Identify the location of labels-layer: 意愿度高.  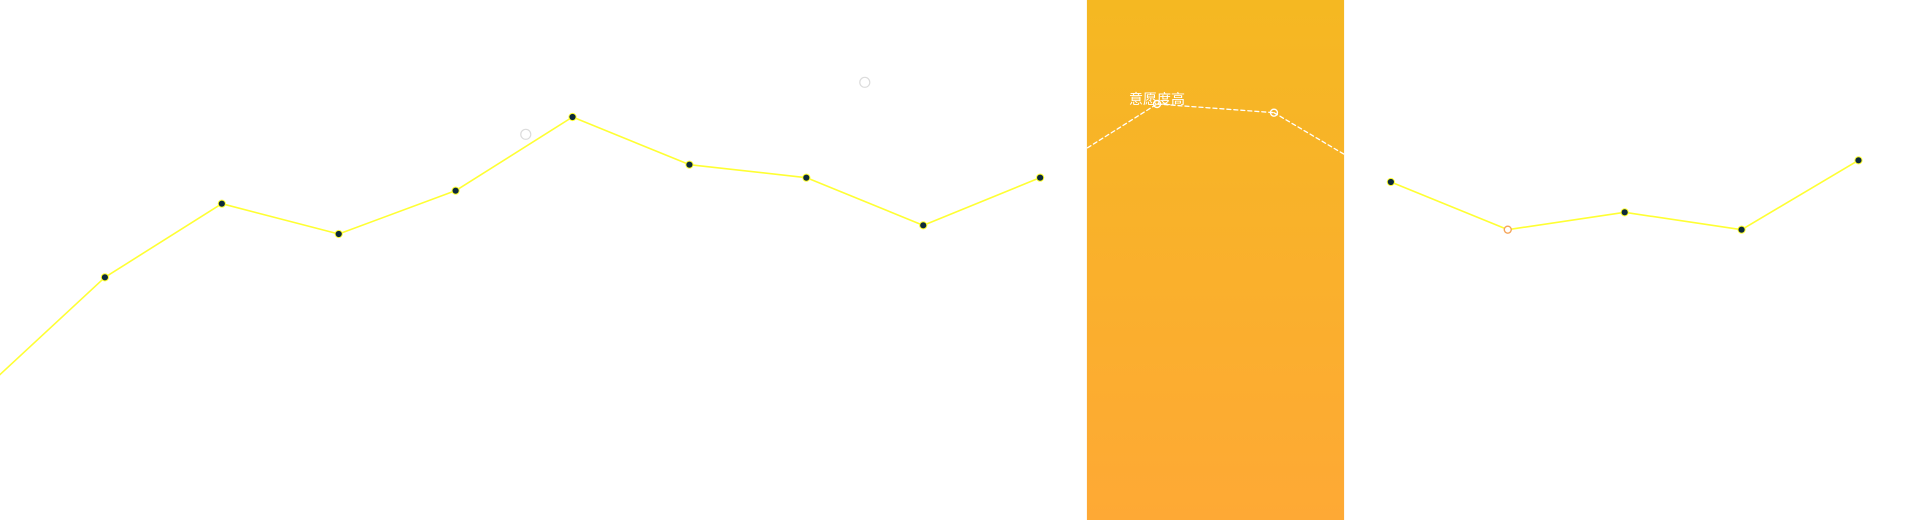
(1157, 99).